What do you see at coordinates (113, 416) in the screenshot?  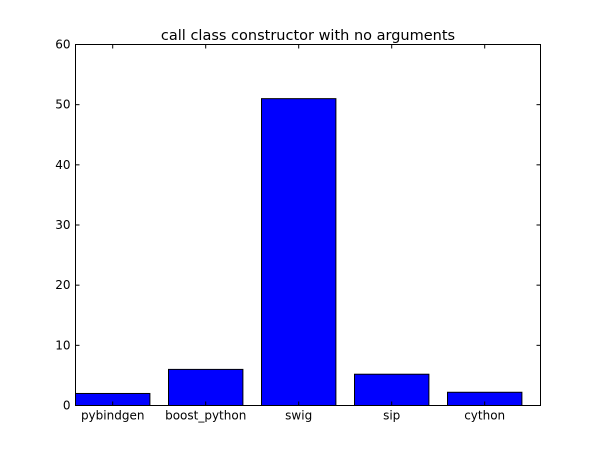 I see `x-tick-label-pybindgen: pybindgen` at bounding box center [113, 416].